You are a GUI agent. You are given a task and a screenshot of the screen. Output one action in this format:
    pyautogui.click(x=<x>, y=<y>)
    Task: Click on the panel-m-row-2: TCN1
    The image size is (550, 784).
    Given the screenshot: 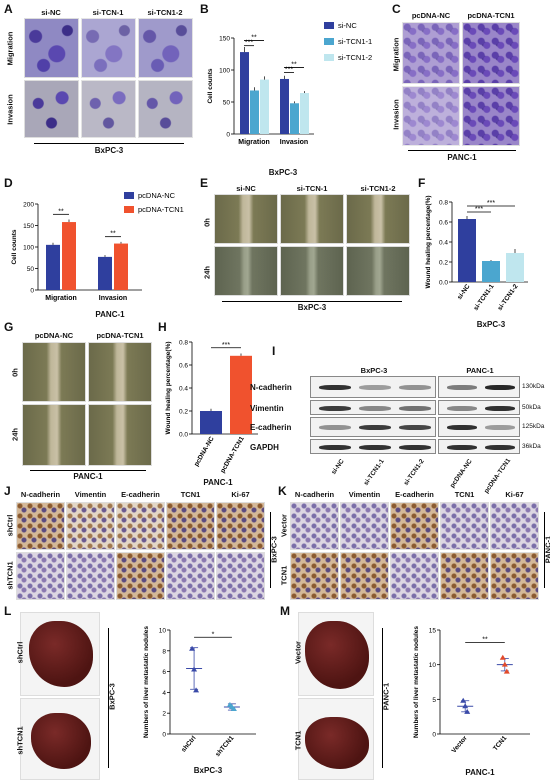 What is the action you would take?
    pyautogui.click(x=298, y=740)
    